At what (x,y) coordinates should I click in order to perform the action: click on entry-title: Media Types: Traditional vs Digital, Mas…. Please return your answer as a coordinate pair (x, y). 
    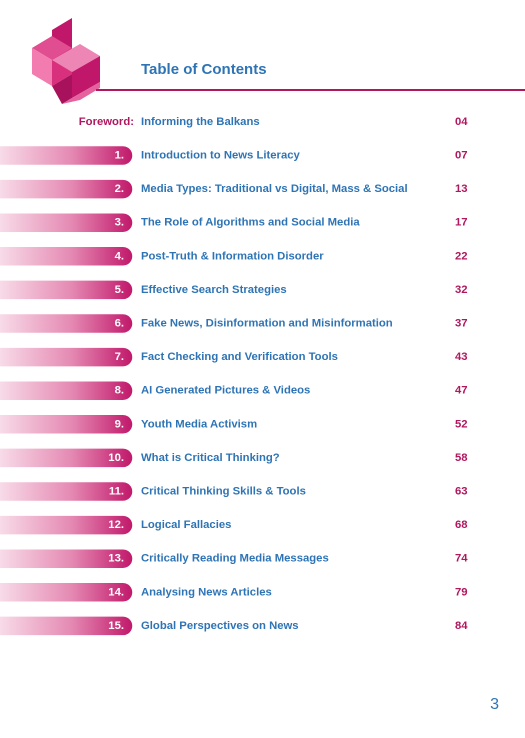
    Looking at the image, I should click on (274, 189).